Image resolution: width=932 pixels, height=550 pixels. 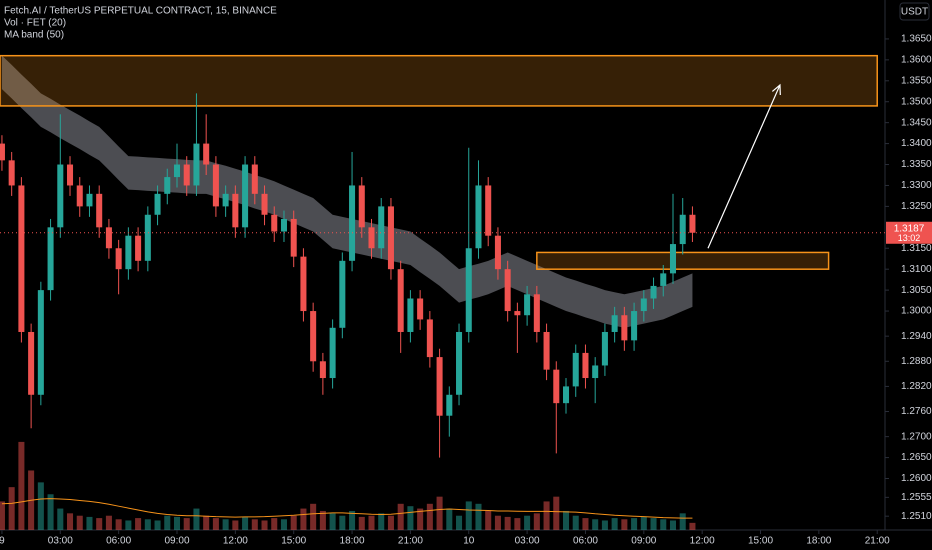 I want to click on volume-ma-line, so click(x=347, y=508).